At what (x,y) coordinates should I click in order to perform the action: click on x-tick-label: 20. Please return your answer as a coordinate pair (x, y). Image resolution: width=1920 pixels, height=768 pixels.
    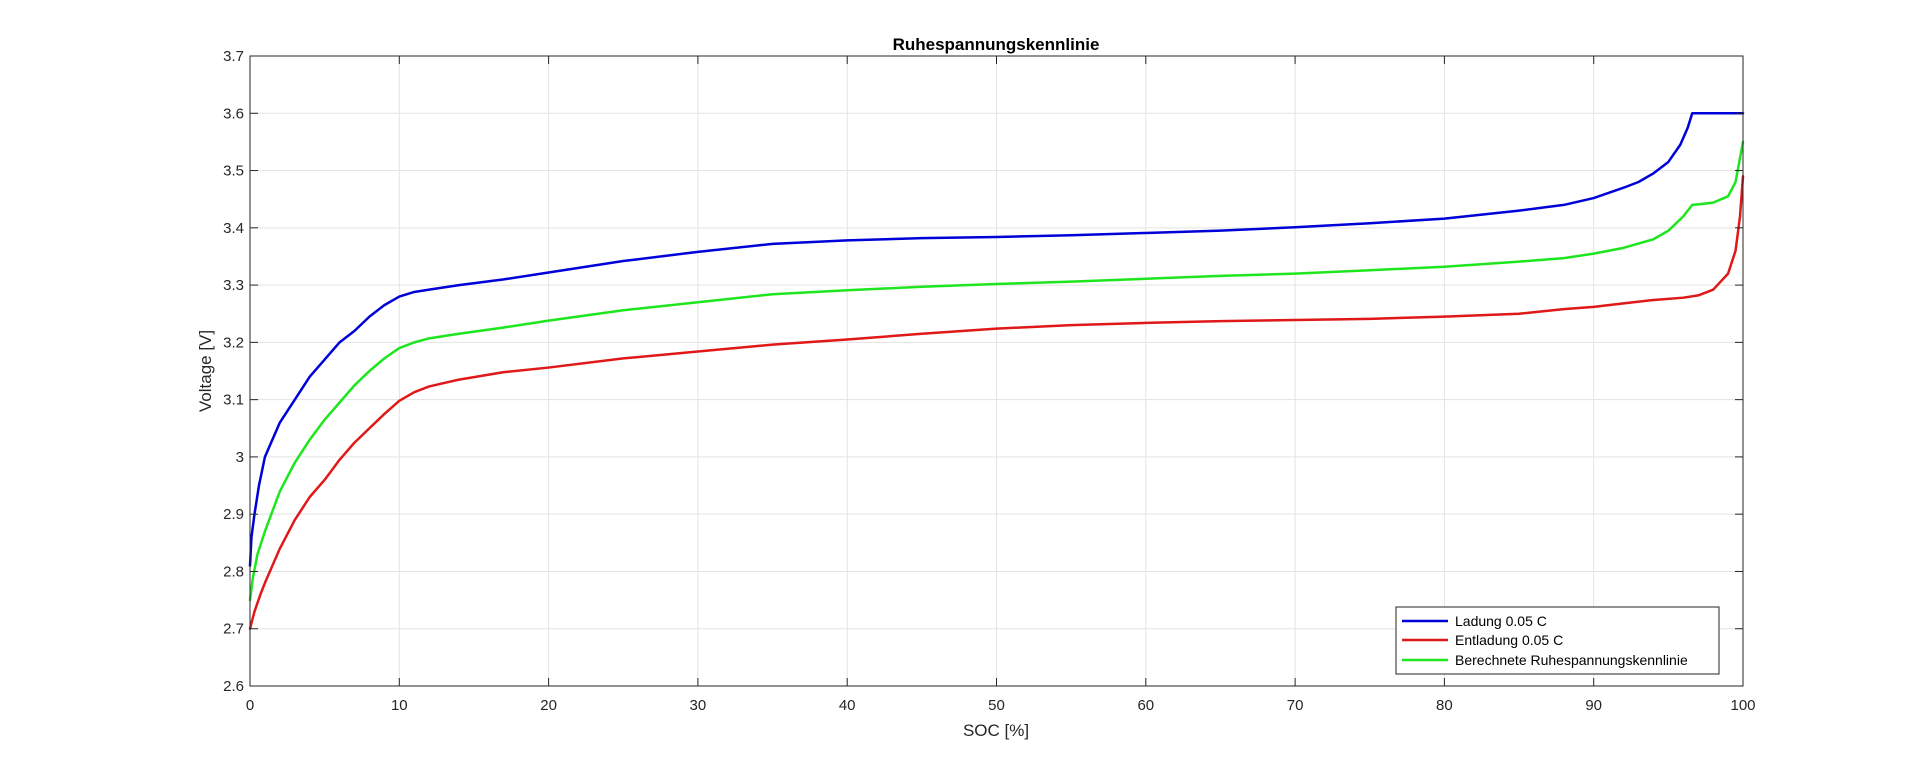
    Looking at the image, I should click on (548, 705).